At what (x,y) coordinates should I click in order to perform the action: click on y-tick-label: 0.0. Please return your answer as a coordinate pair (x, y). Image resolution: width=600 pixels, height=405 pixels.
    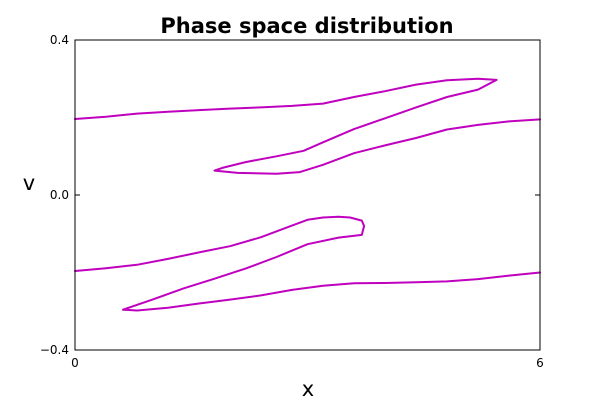
    Looking at the image, I should click on (59, 195).